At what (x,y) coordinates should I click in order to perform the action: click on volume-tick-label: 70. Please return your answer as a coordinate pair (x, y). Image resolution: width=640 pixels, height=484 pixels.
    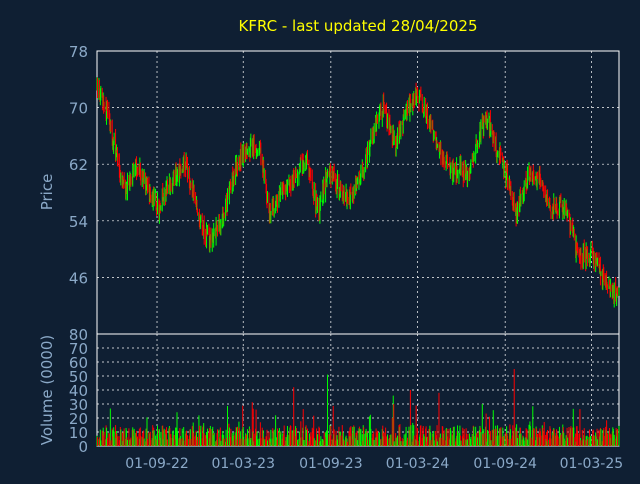
    Looking at the image, I should click on (78, 349).